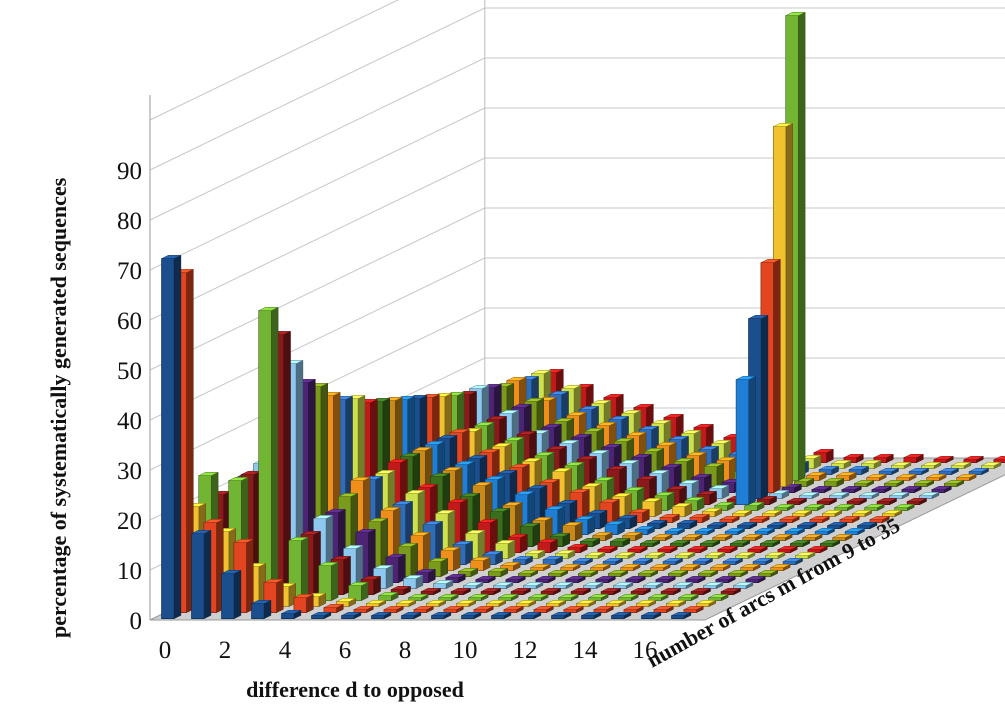  I want to click on bar-d16-m24, so click(837, 525).